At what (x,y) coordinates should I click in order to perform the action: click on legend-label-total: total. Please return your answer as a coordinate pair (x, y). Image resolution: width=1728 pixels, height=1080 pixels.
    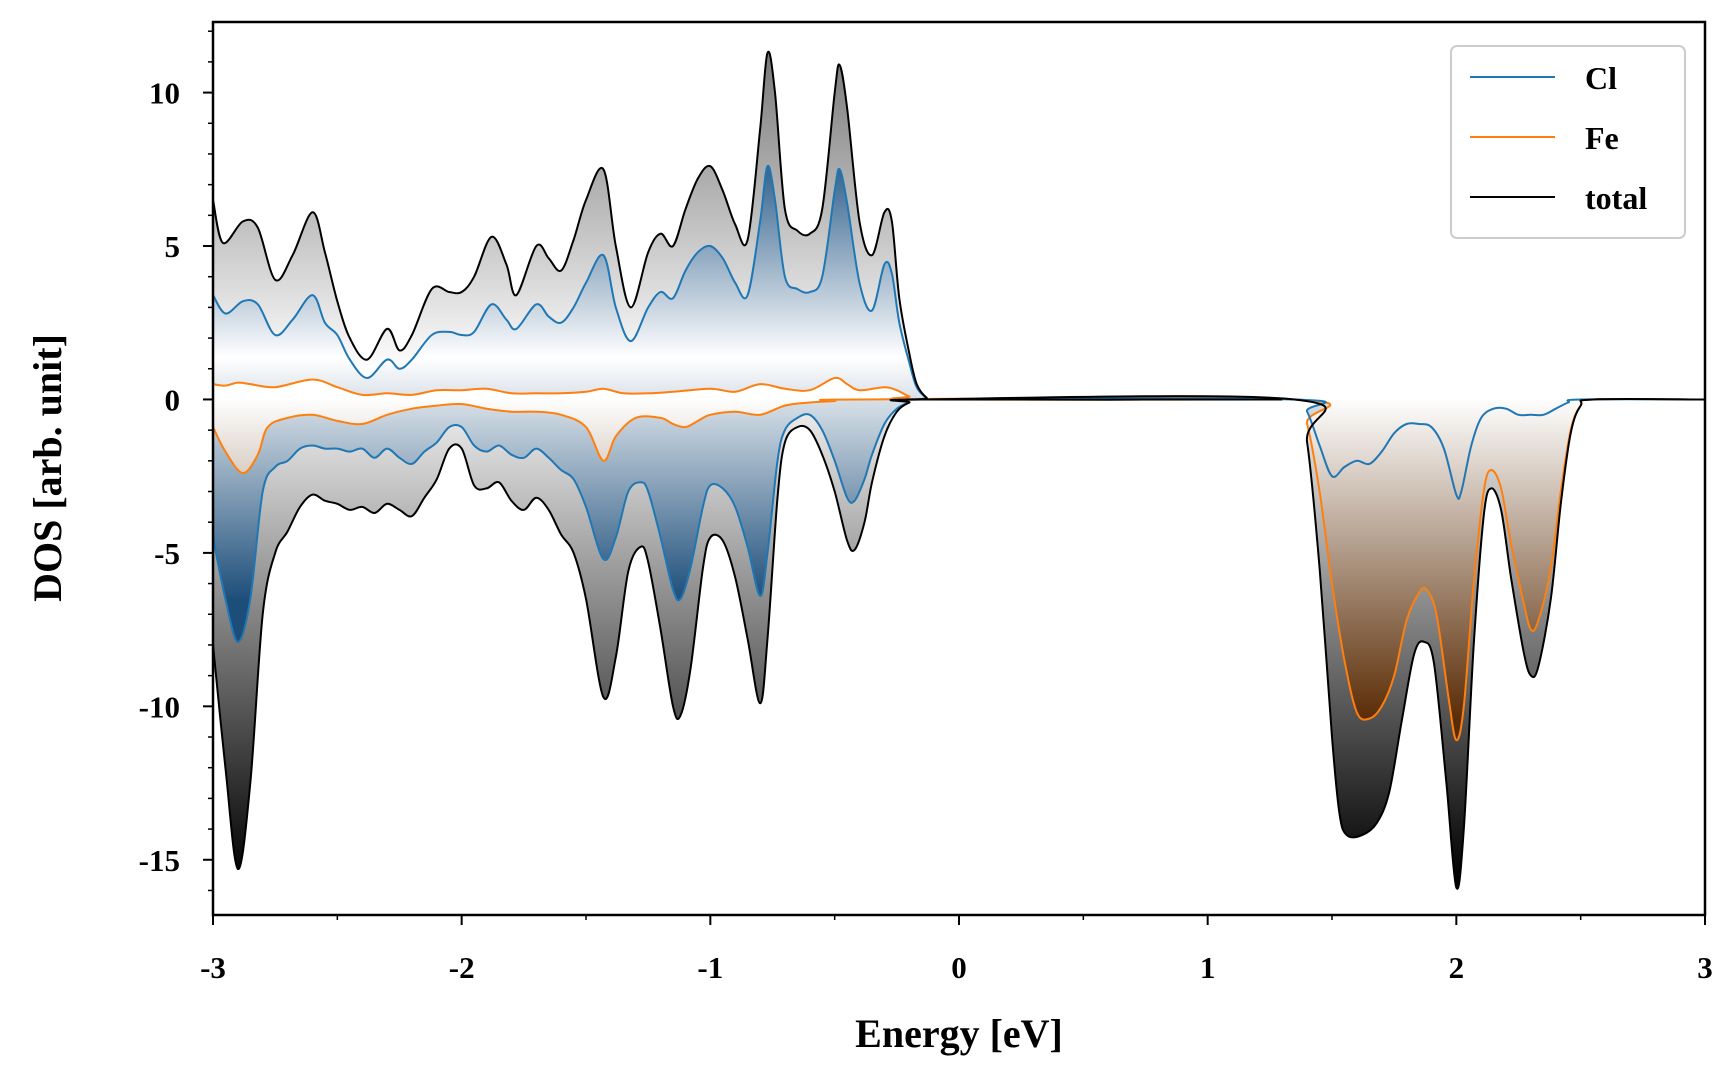
    Looking at the image, I should click on (1616, 198).